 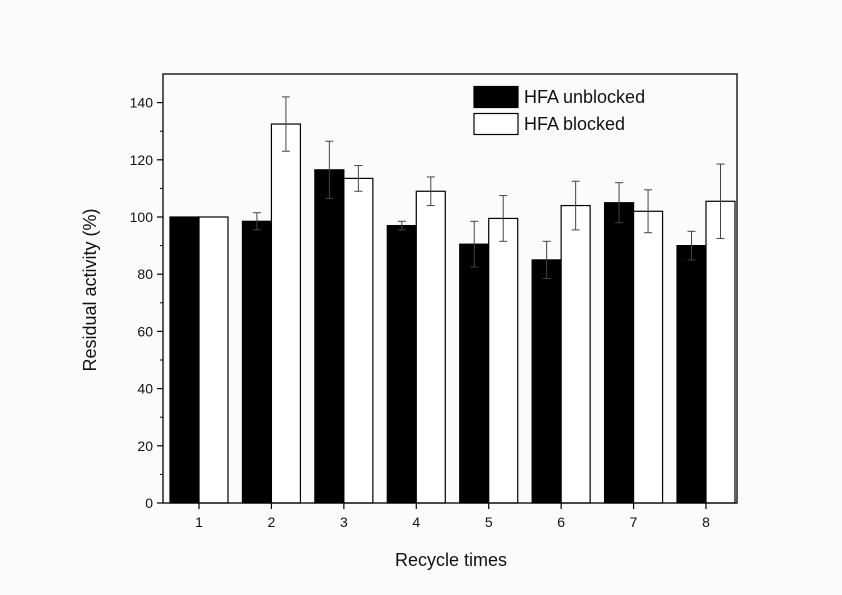 I want to click on y-tick-label-100: 100, so click(x=142, y=217).